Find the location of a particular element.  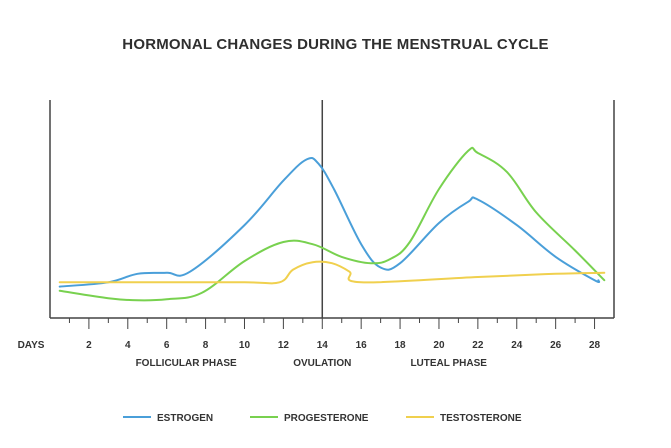

legend-group: ESTROGEN PROGESTERONE TESTOSTERONE is located at coordinates (322, 418).